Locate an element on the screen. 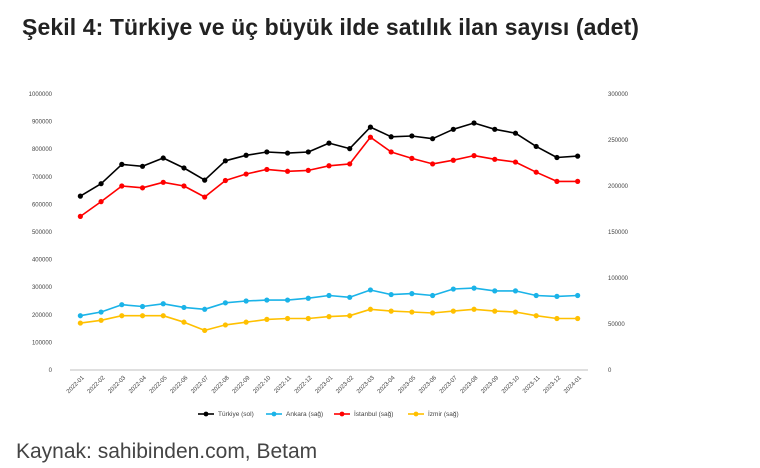  y-left-tick-label: 0 is located at coordinates (51, 371).